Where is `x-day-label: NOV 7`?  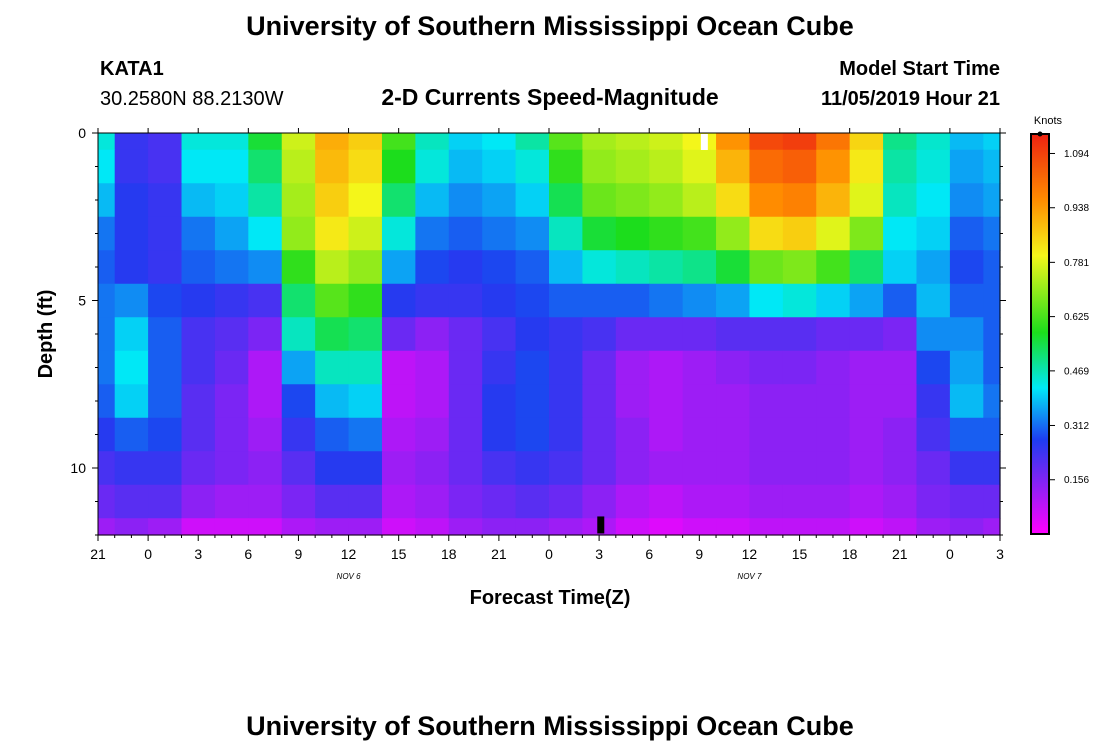
x-day-label: NOV 7 is located at coordinates (749, 576).